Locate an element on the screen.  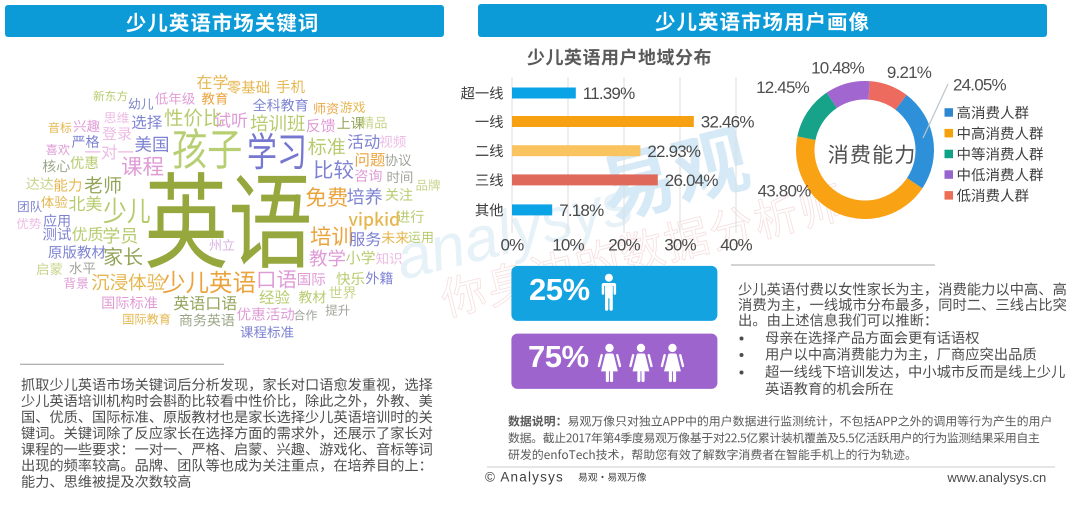
svg-text: 43.80% is located at coordinates (785, 191).